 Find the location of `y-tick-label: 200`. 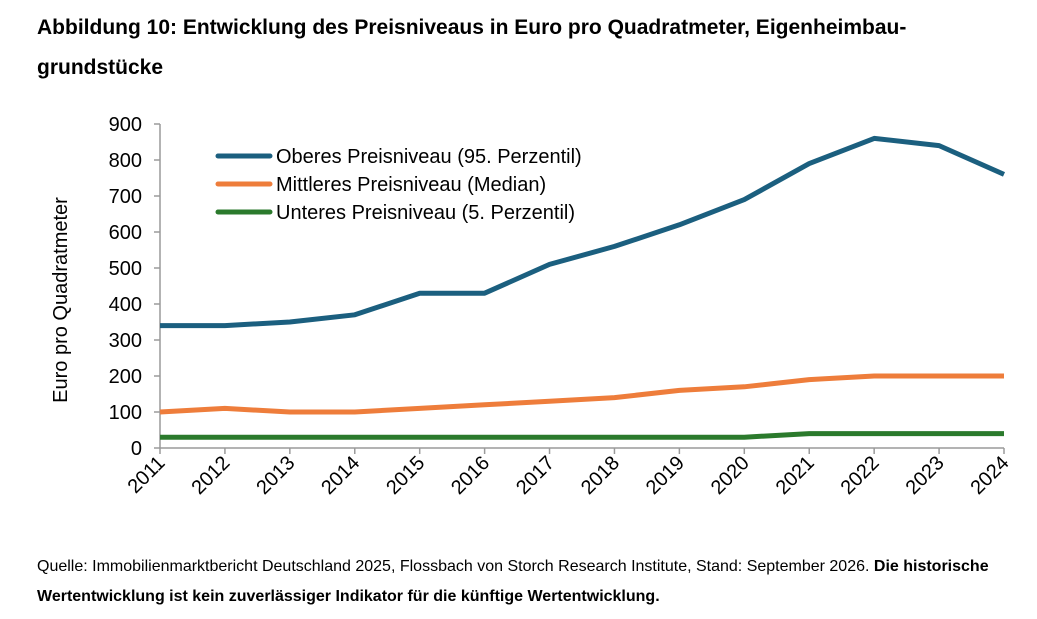

y-tick-label: 200 is located at coordinates (125, 377).